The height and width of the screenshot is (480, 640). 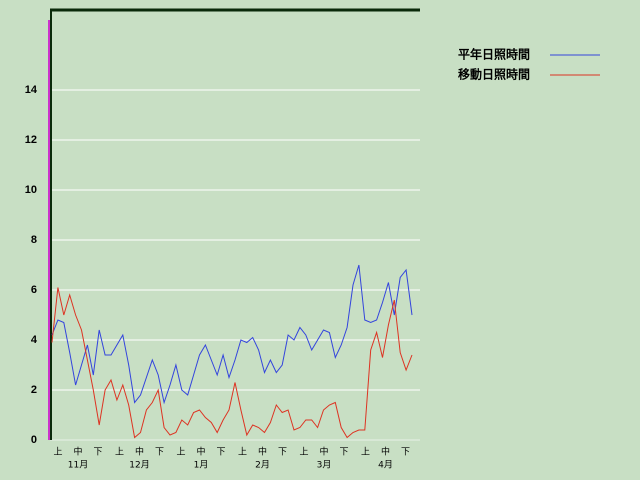 What do you see at coordinates (385, 465) in the screenshot?
I see `month-label: 4月` at bounding box center [385, 465].